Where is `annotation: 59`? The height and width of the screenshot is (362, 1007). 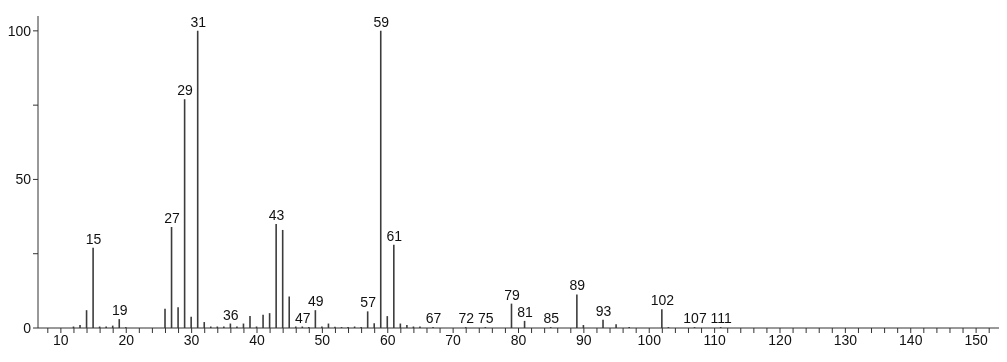 annotation: 59 is located at coordinates (381, 21).